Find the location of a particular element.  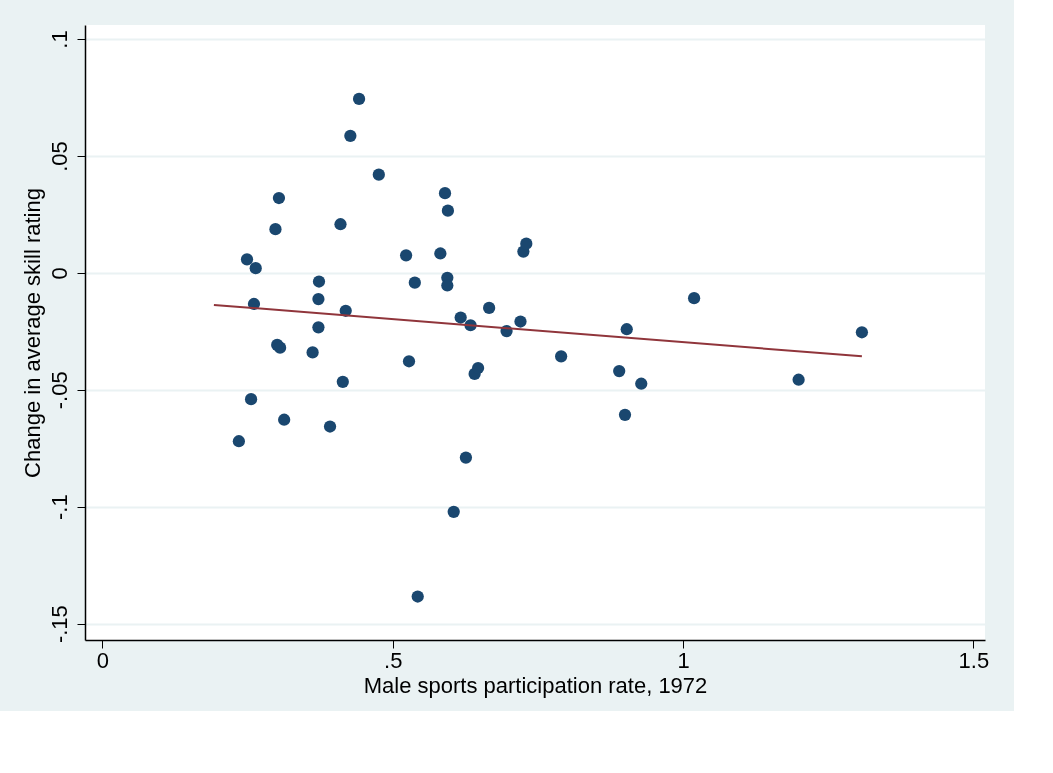

y-tick-label: 0 is located at coordinates (59, 273).